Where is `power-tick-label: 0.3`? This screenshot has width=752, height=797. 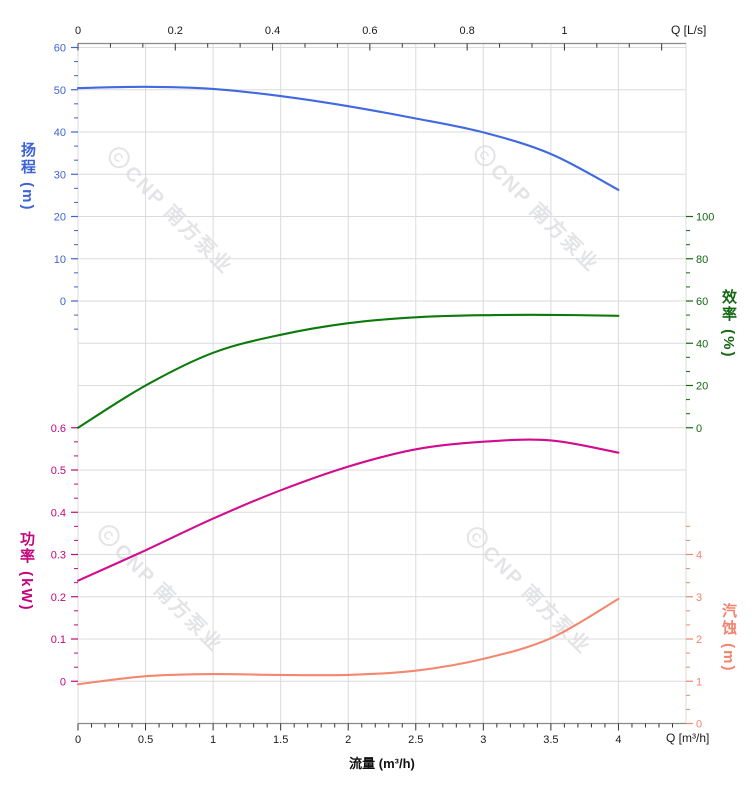
power-tick-label: 0.3 is located at coordinates (58, 556).